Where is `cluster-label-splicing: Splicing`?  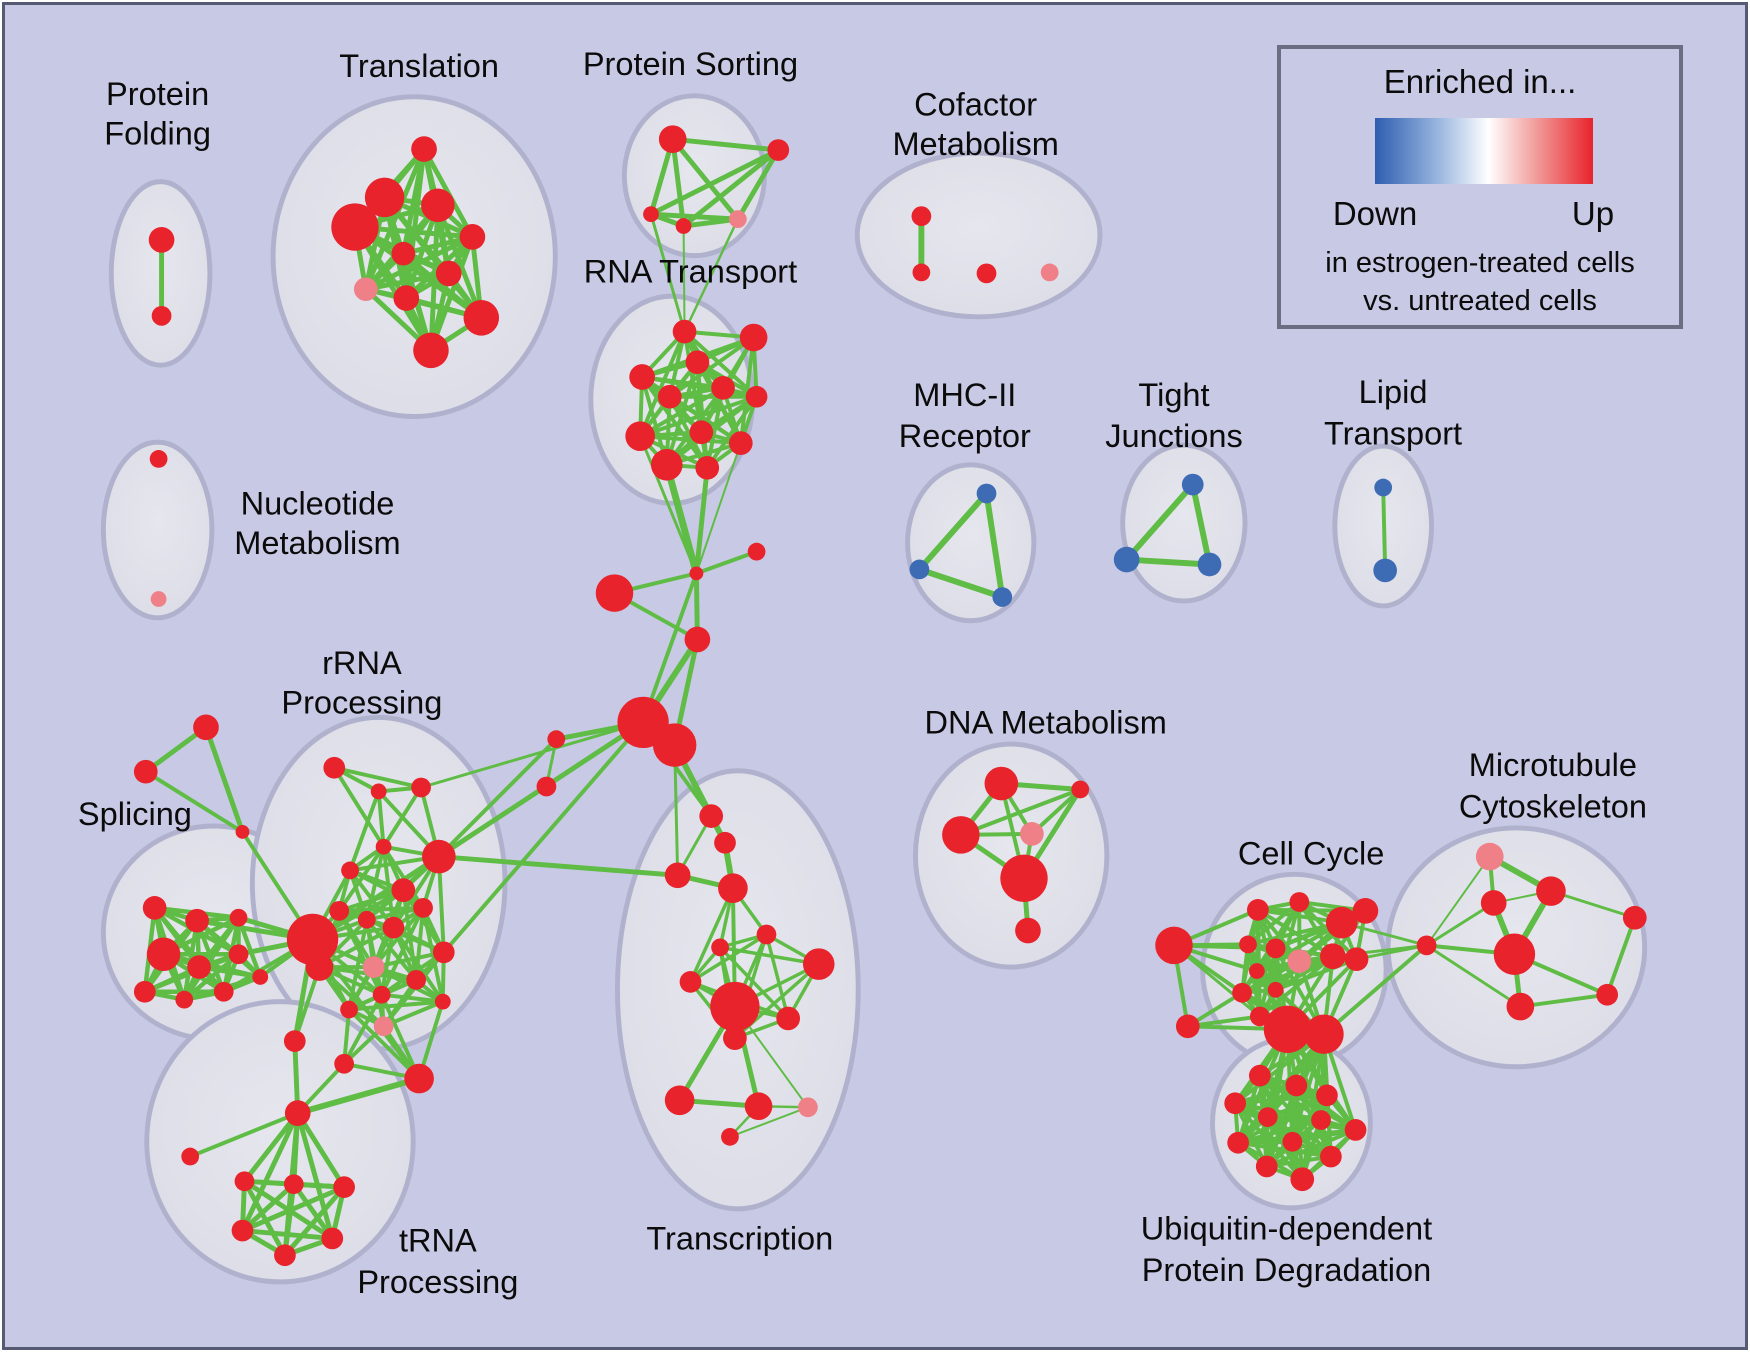 cluster-label-splicing: Splicing is located at coordinates (135, 814).